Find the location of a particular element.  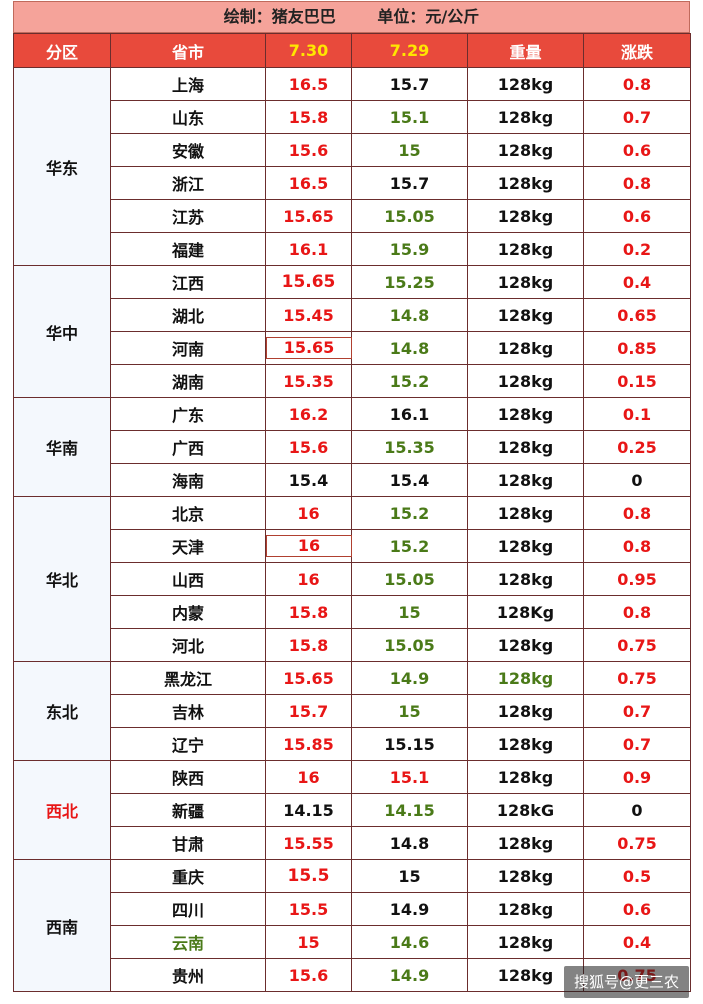

price-yesterday-cell: 15.4 is located at coordinates (409, 480).